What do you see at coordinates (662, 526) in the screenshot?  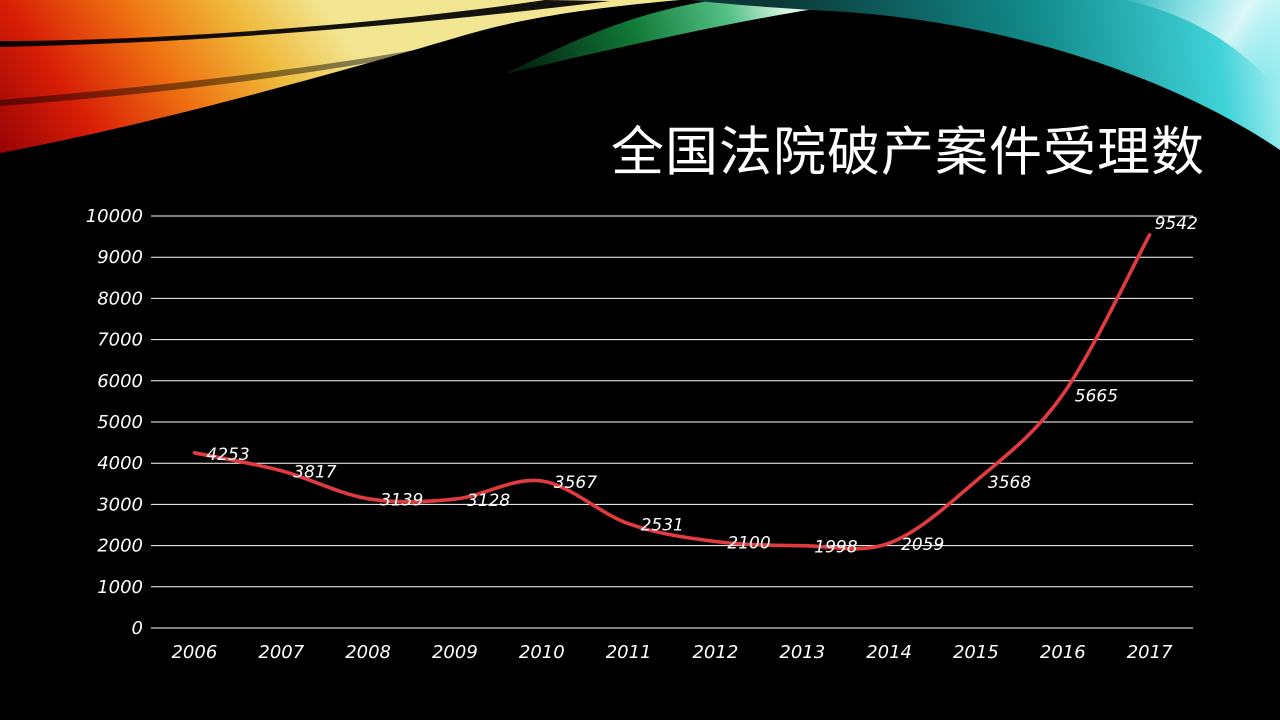 I see `data-label: 2531` at bounding box center [662, 526].